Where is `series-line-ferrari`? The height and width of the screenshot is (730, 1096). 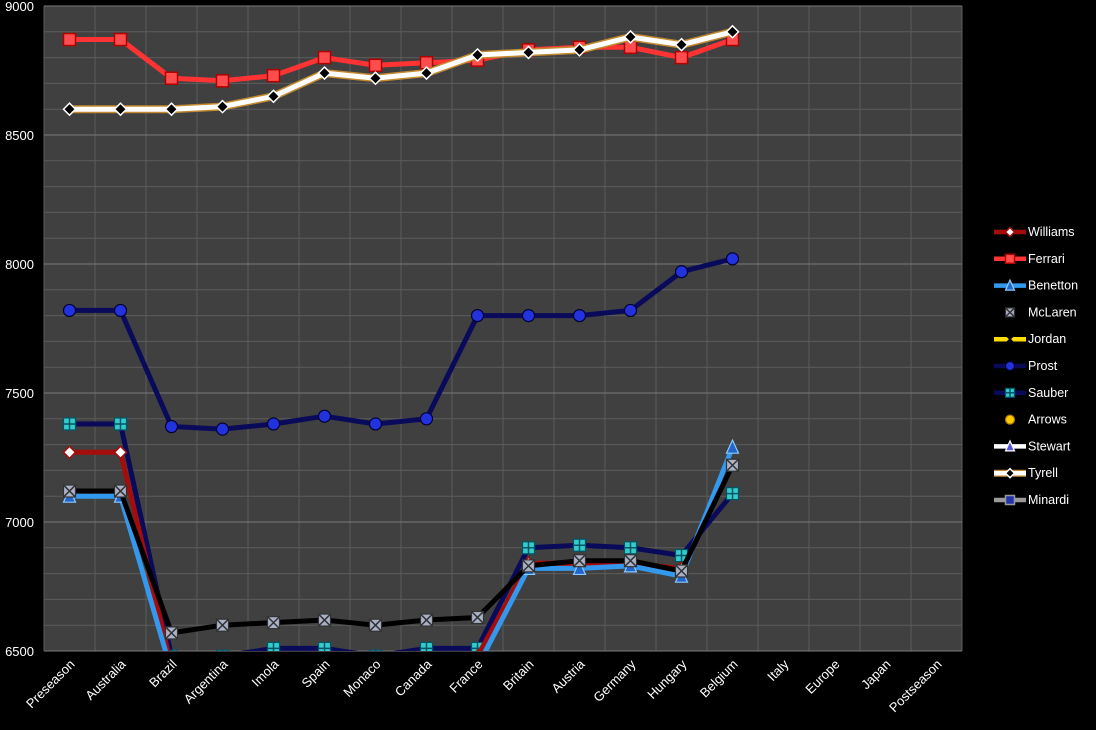
series-line-ferrari is located at coordinates (401, 60).